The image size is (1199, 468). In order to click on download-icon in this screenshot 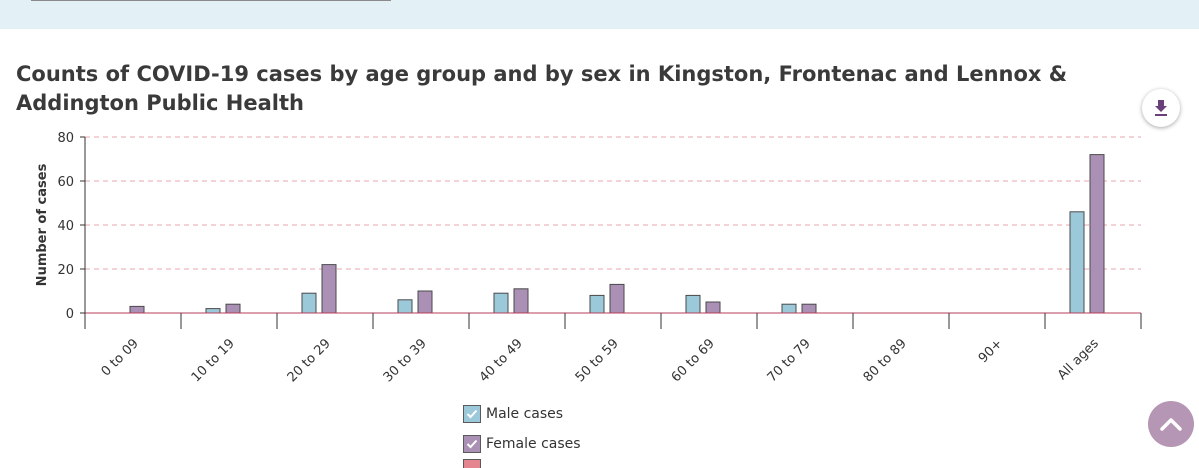, I will do `click(1161, 108)`.